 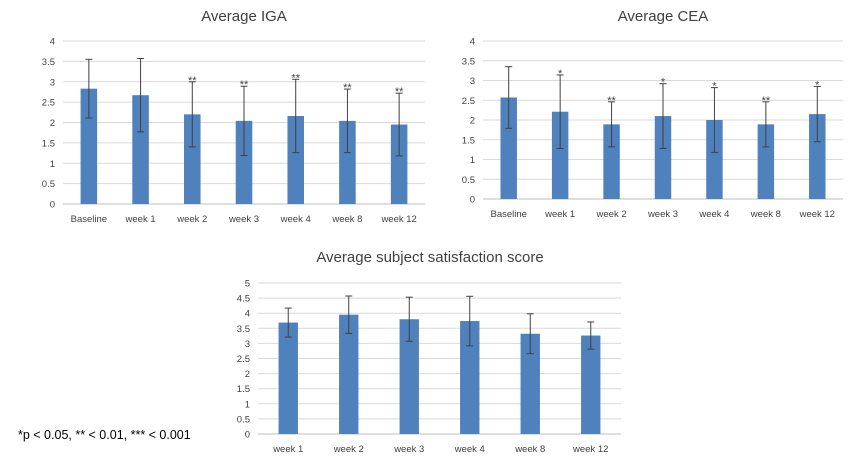 I want to click on chart-title: Average IGA, so click(x=244, y=16).